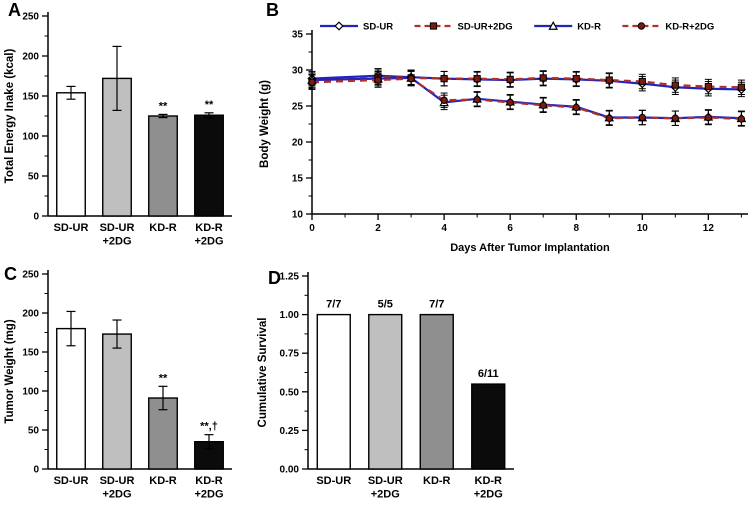 The image size is (756, 513). Describe the element at coordinates (14, 10) in the screenshot. I see `panel-a-letter: A` at that location.